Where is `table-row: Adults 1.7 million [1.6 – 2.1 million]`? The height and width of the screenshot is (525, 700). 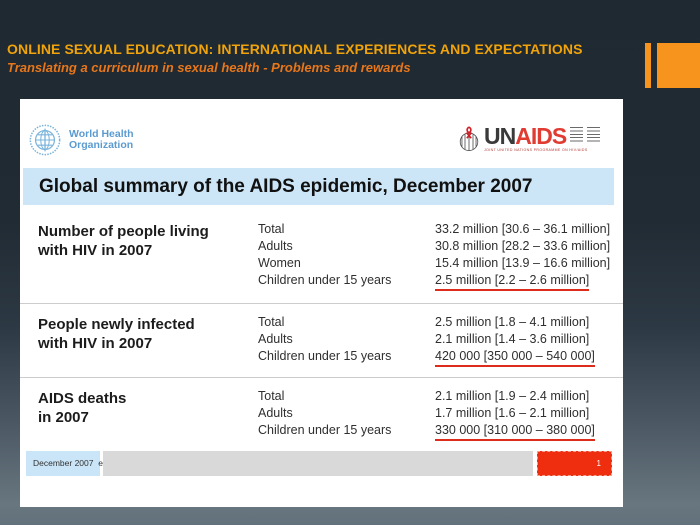
table-row: Adults 1.7 million [1.6 – 2.1 million] is located at coordinates (440, 413).